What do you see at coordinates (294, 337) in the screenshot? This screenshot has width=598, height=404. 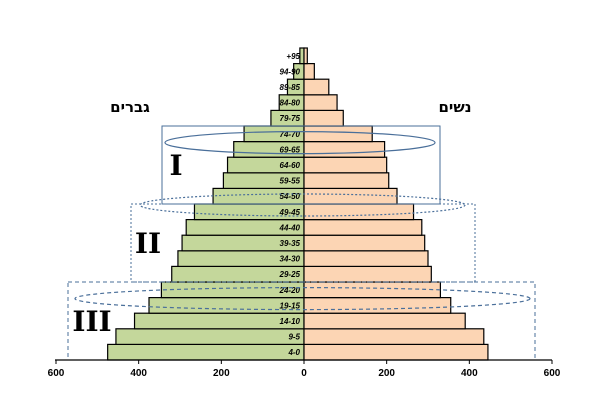 I see `age-label: 9-5` at bounding box center [294, 337].